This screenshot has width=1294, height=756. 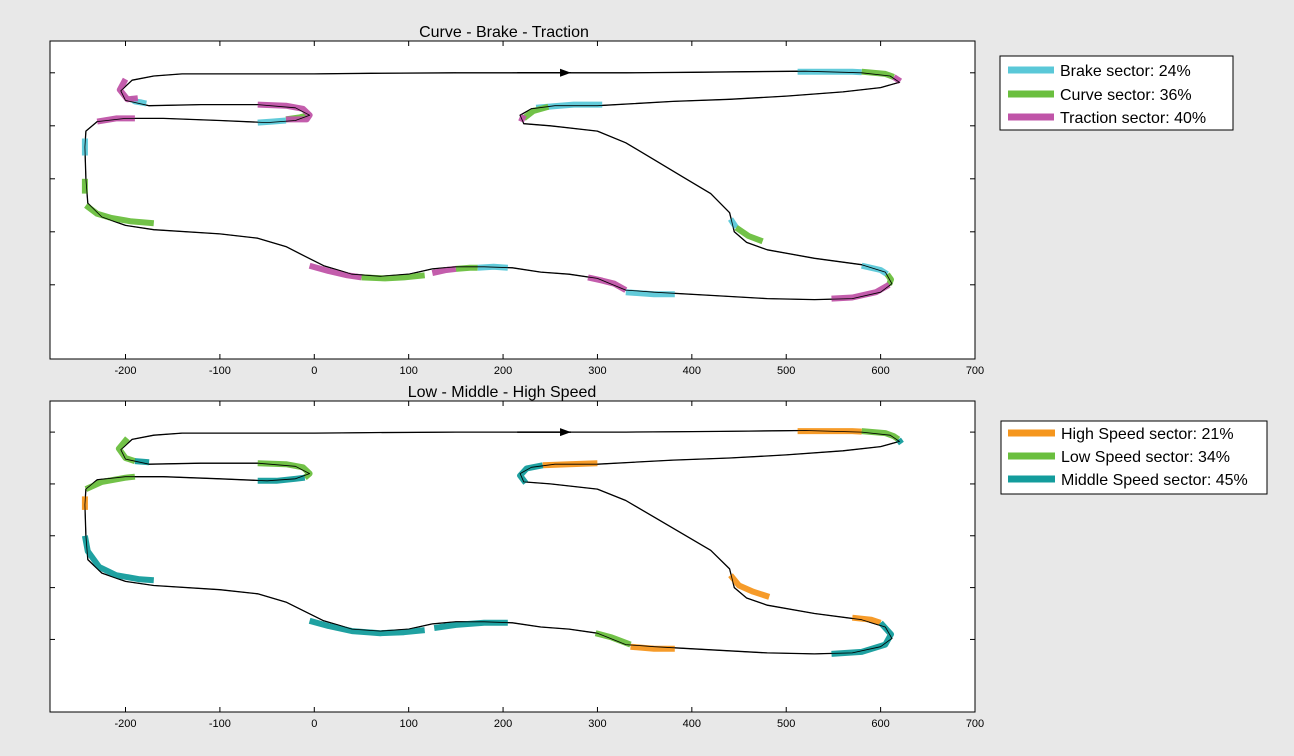 I want to click on legend-label-low-speed: Low Speed sector: 34%, so click(x=1145, y=457).